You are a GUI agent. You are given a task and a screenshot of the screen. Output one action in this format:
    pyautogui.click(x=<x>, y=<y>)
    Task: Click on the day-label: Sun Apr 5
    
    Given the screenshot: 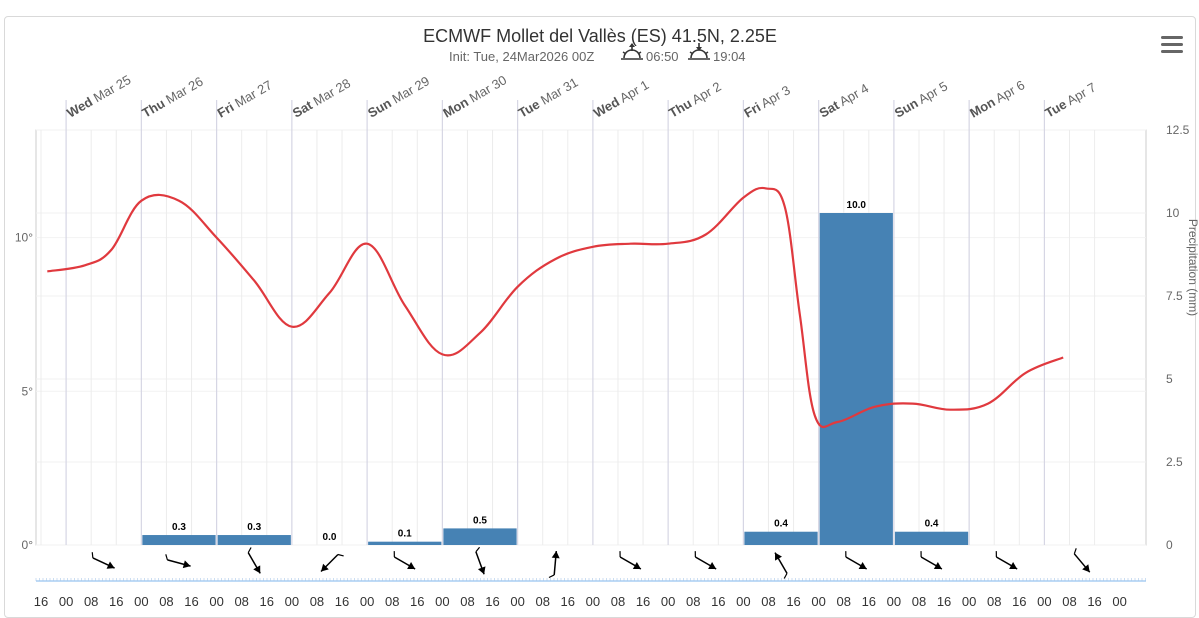 What is the action you would take?
    pyautogui.click(x=921, y=99)
    